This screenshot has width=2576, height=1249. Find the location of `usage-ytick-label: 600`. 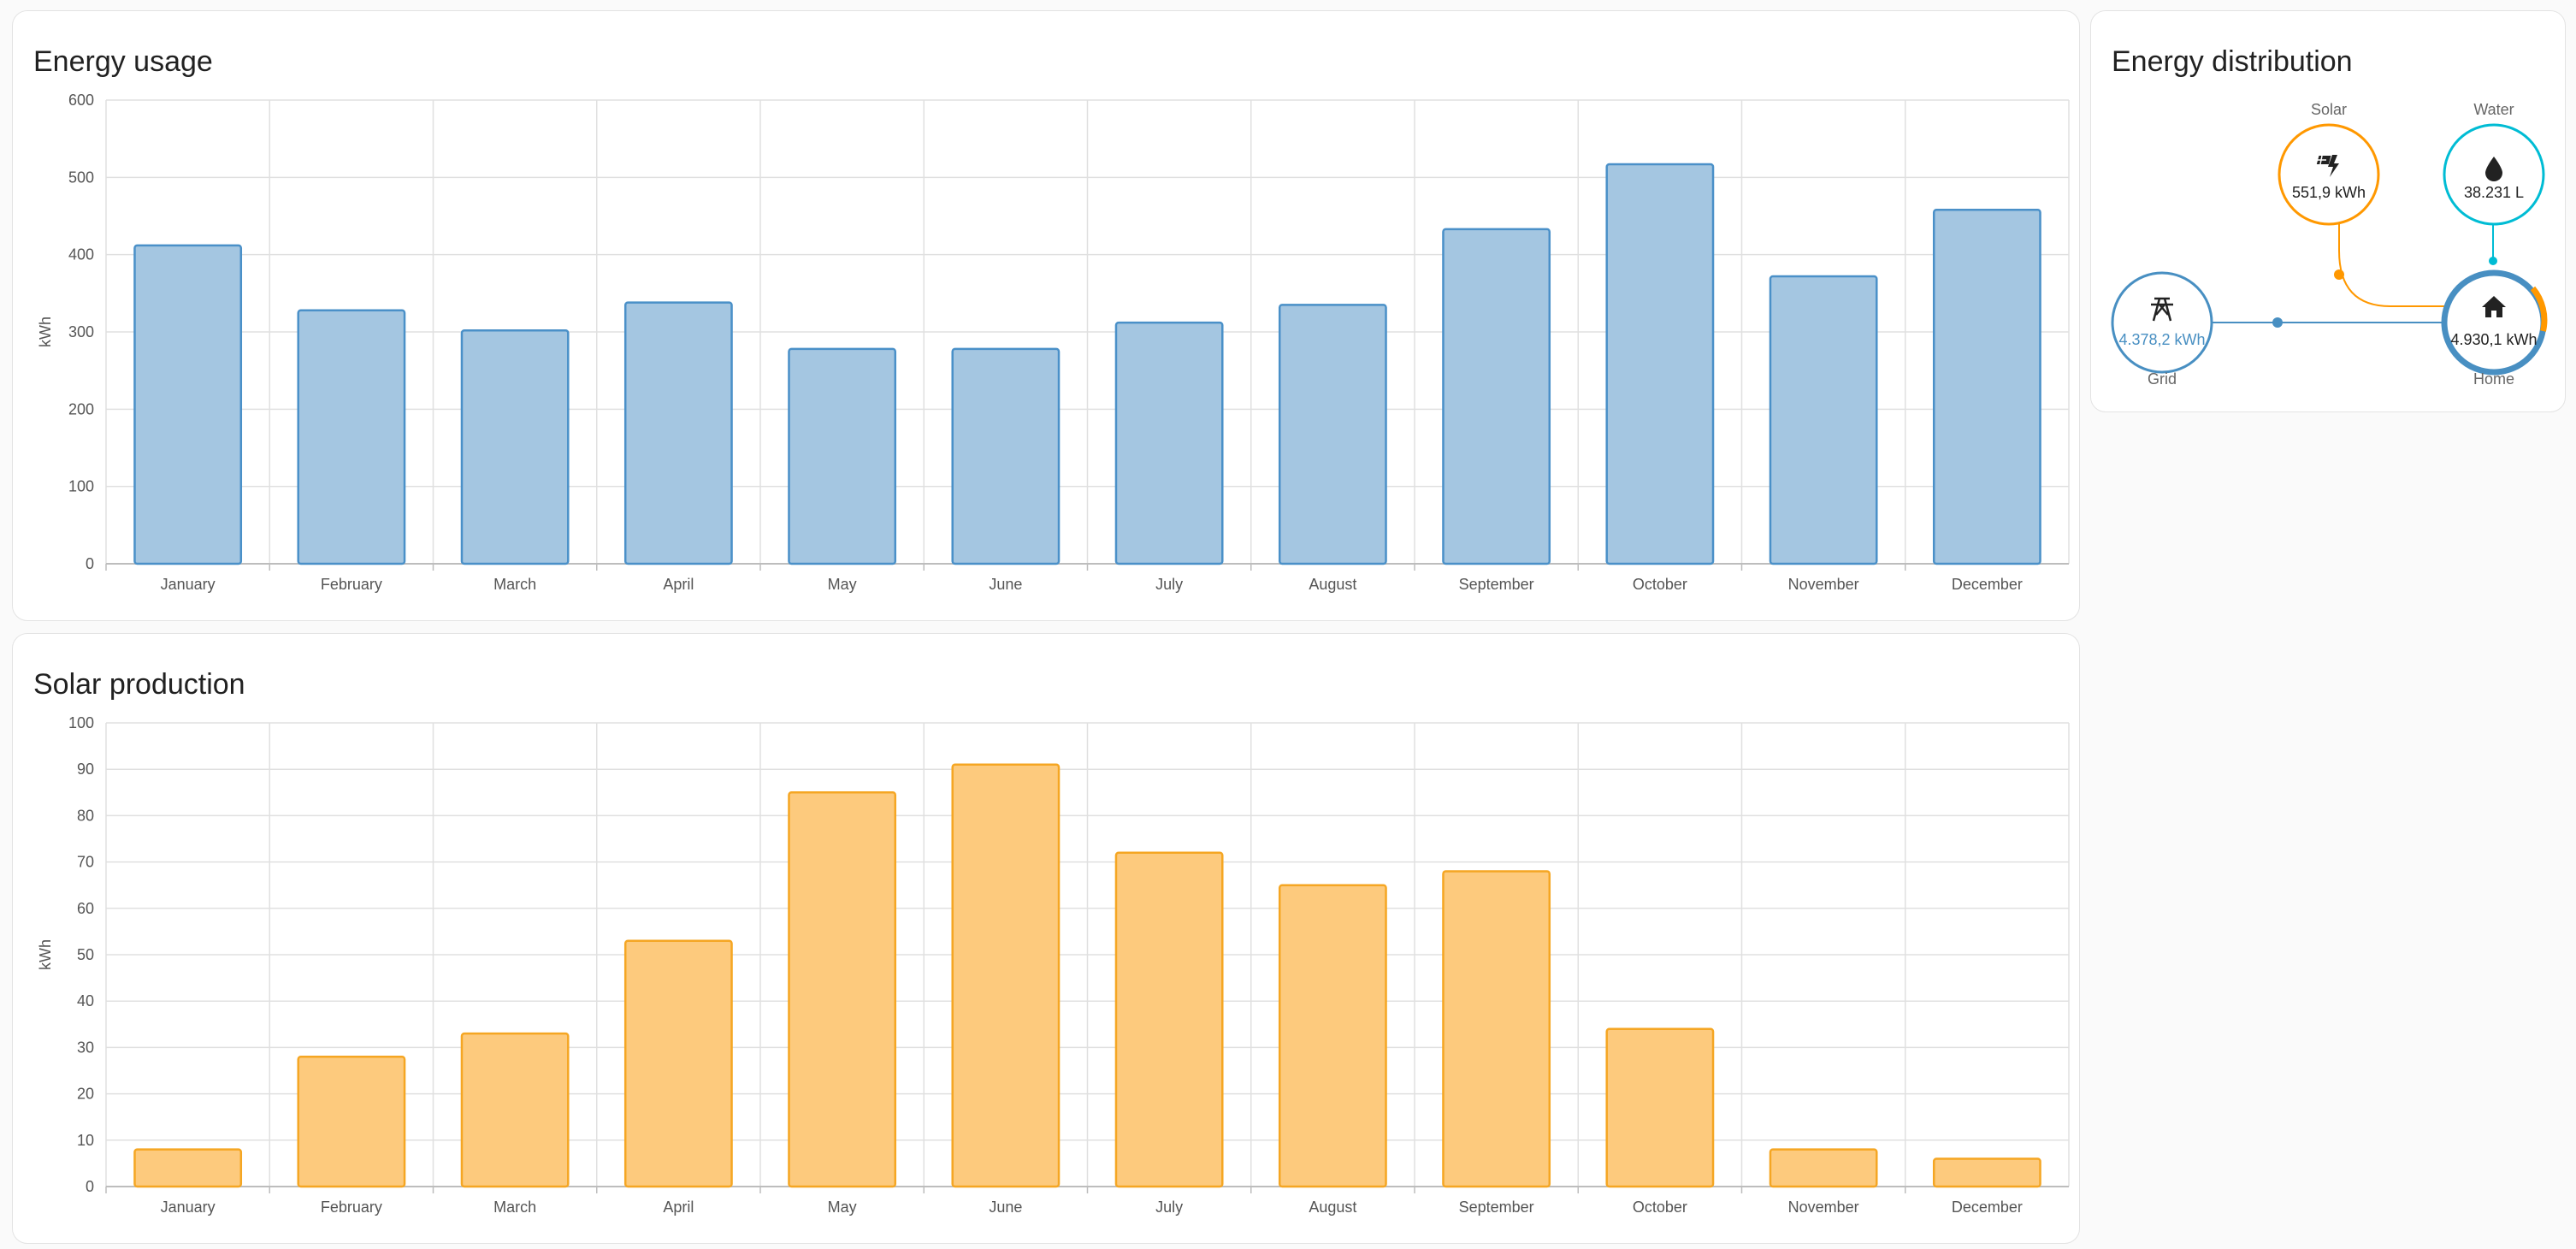

usage-ytick-label: 600 is located at coordinates (81, 100).